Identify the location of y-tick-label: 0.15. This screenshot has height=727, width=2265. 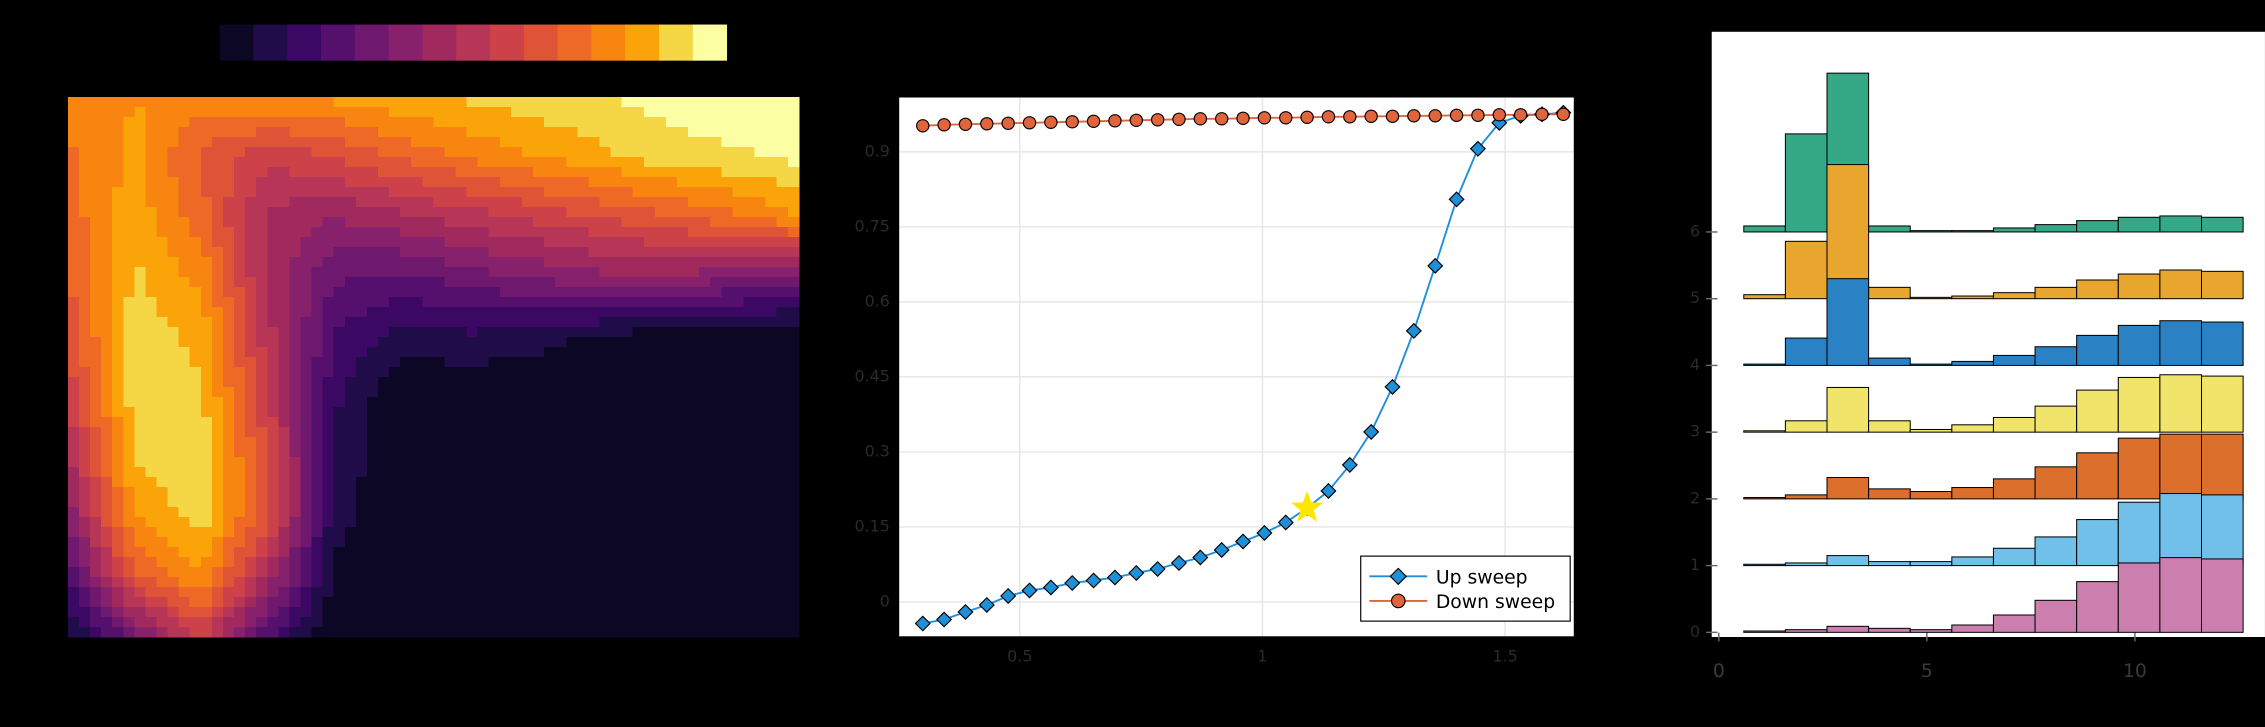
(871, 525).